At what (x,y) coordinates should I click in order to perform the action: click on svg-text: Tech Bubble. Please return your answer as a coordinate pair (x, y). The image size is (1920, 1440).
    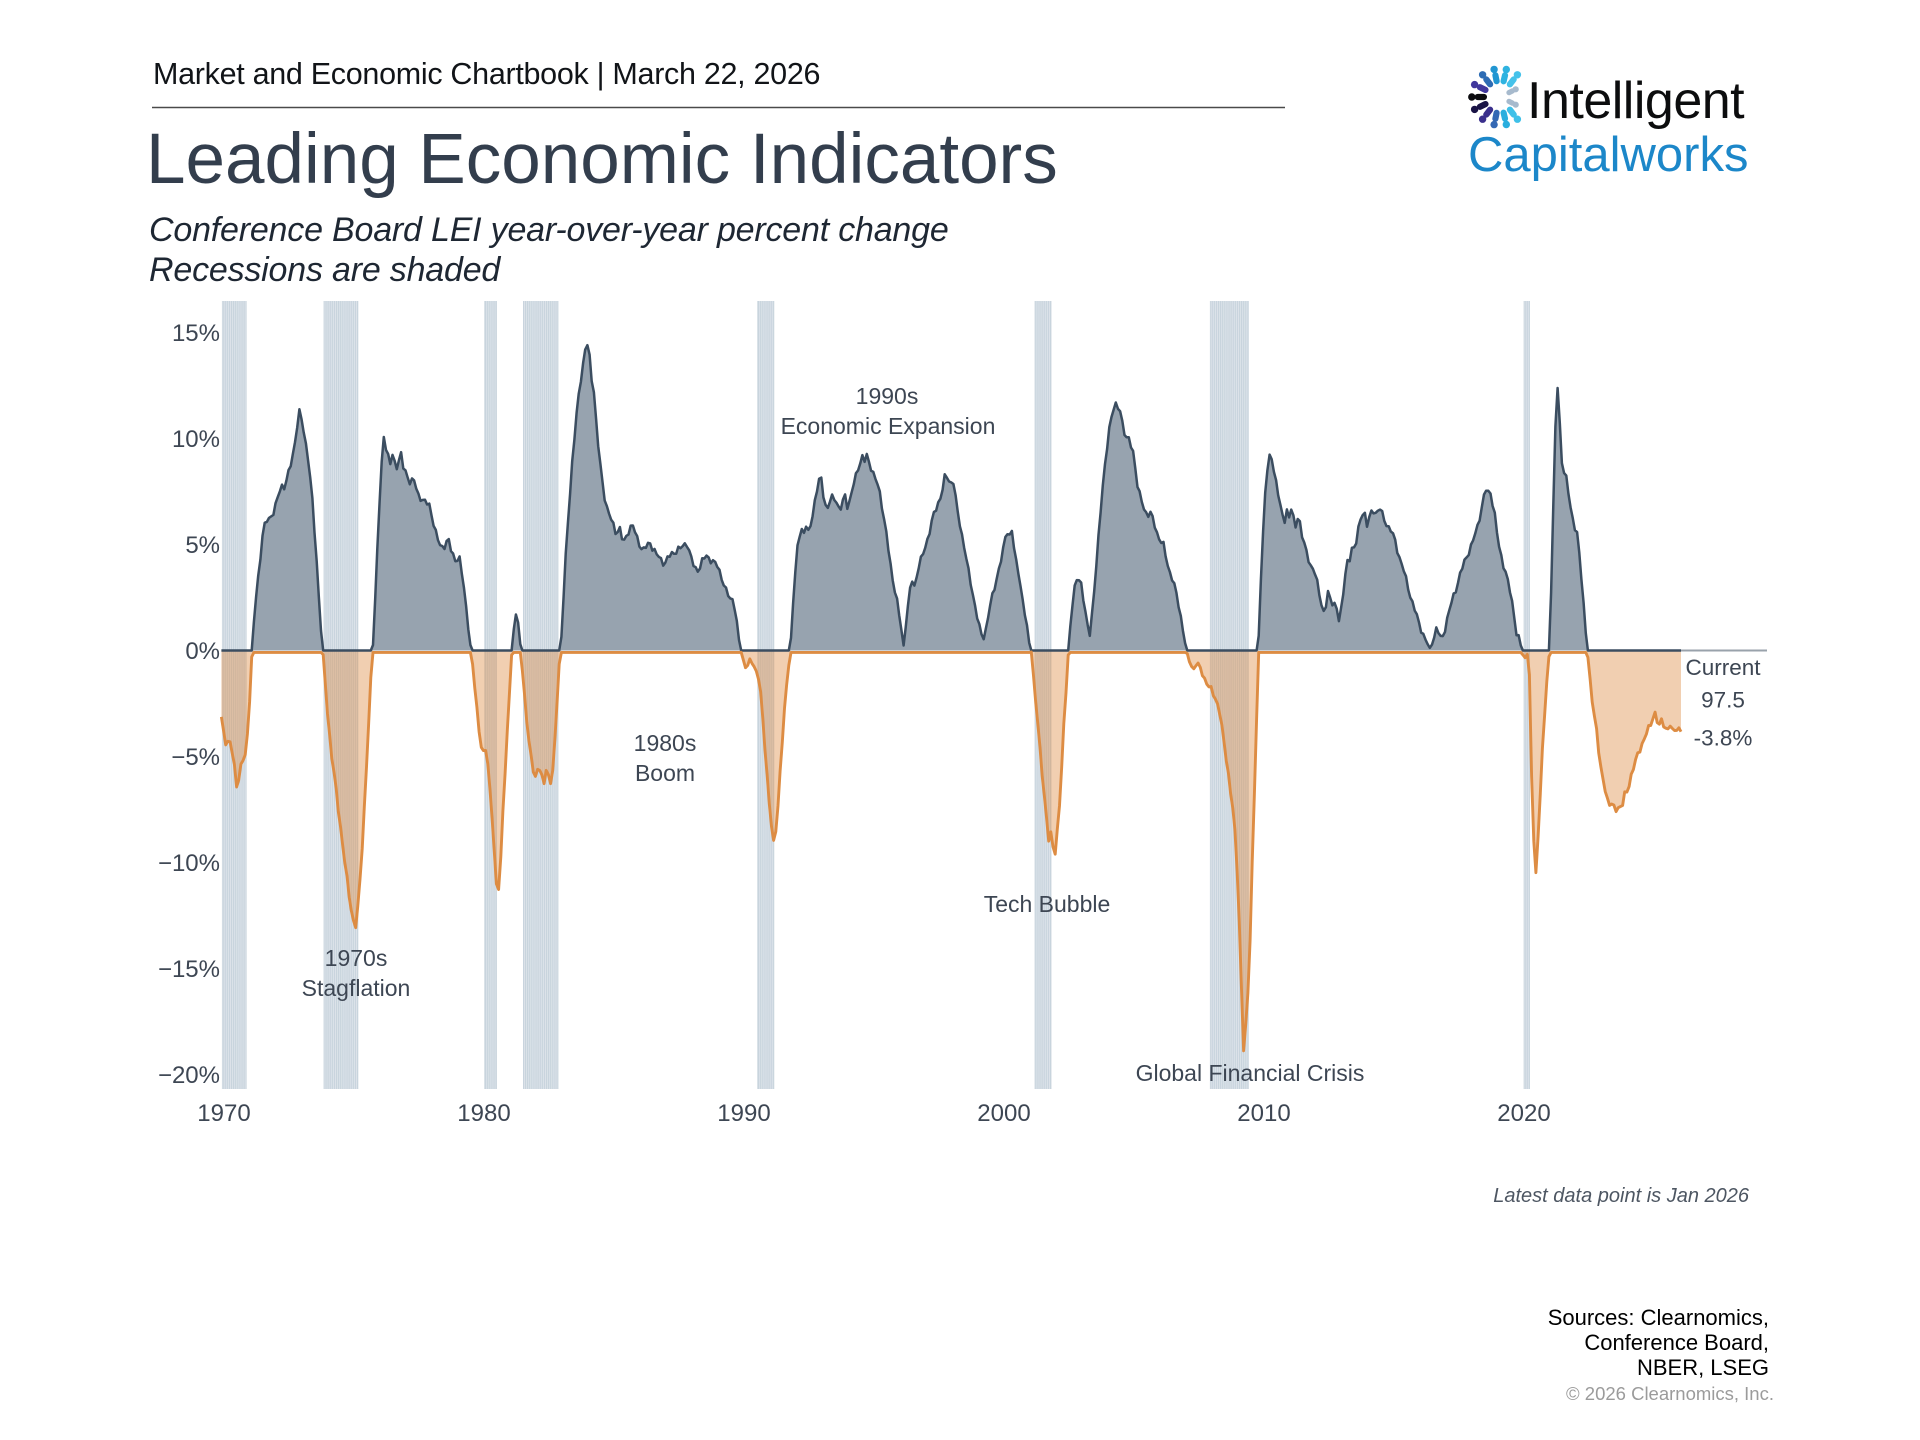
    Looking at the image, I should click on (1047, 904).